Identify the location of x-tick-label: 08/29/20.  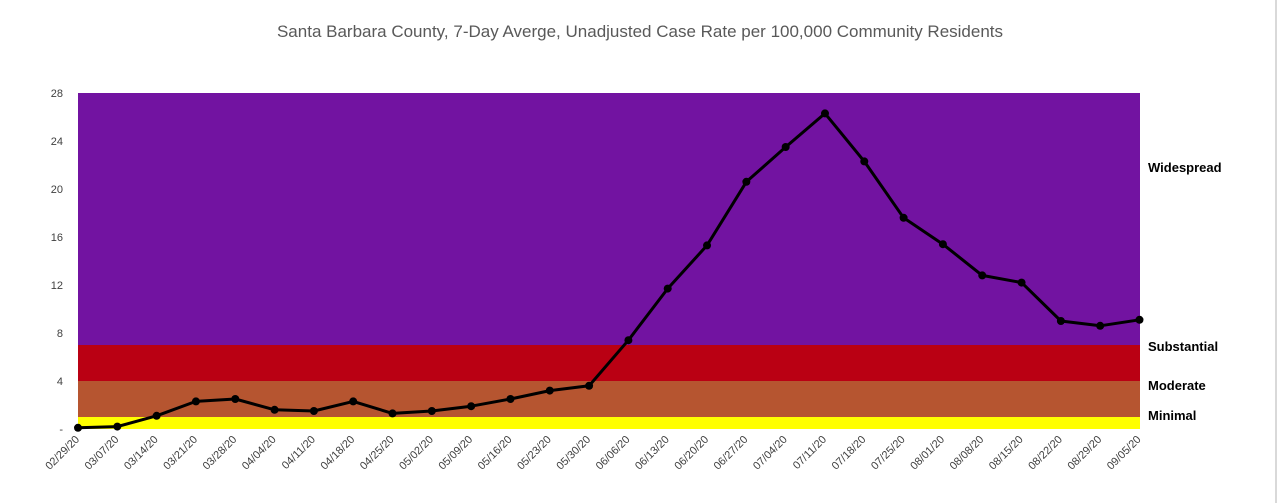
(1085, 453).